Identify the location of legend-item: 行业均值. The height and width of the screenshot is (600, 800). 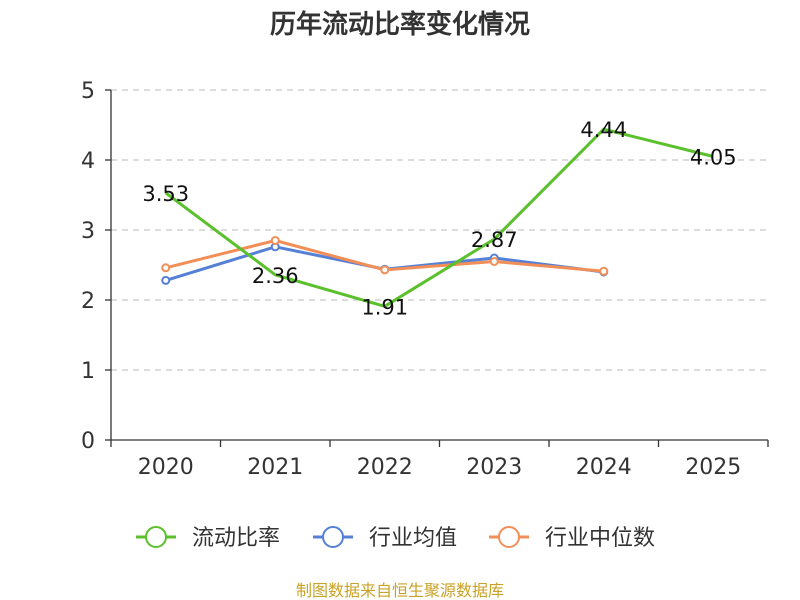
(385, 538).